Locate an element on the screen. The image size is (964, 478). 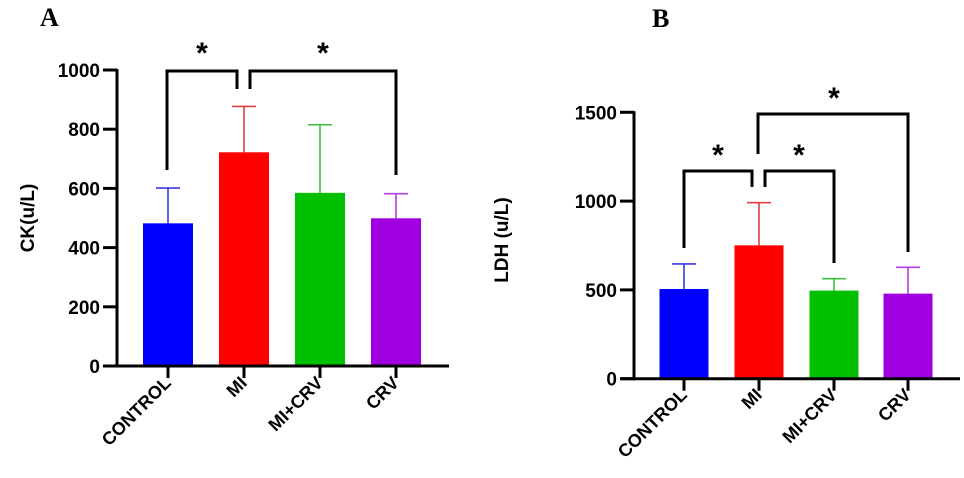
y-tick-label: 400 is located at coordinates (84, 249).